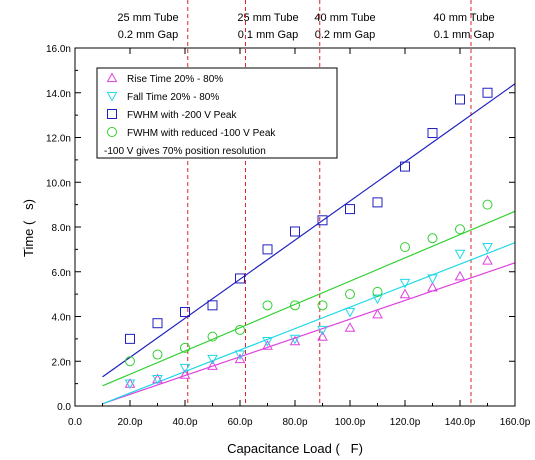 This screenshot has width=535, height=460. What do you see at coordinates (28, 228) in the screenshot?
I see `y-axis-title: Time ( s)` at bounding box center [28, 228].